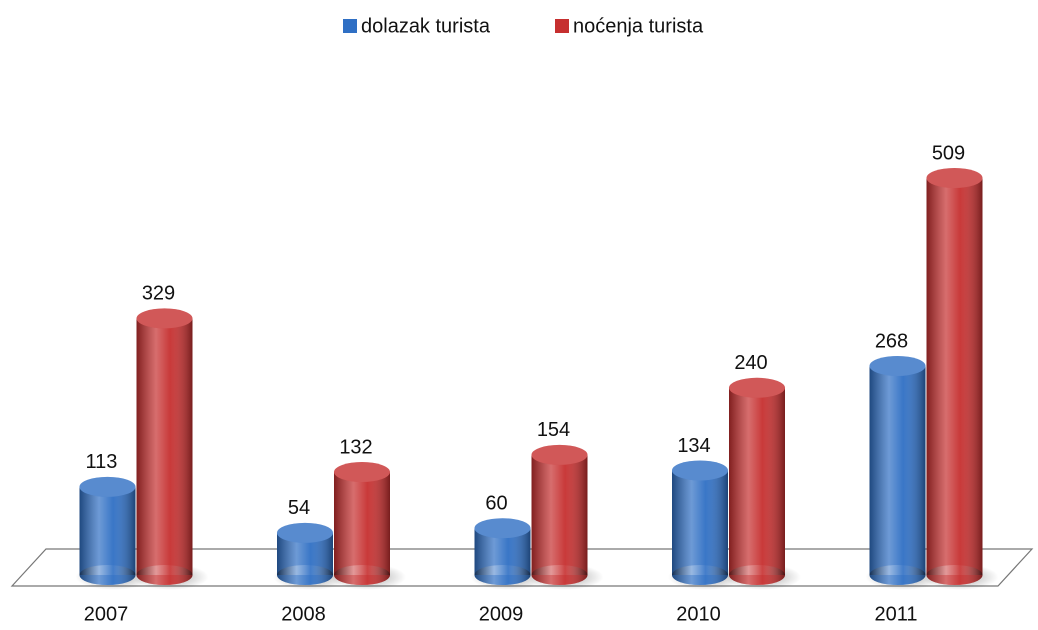 The height and width of the screenshot is (630, 1038). What do you see at coordinates (426, 26) in the screenshot?
I see `legend-label: dolazak turista` at bounding box center [426, 26].